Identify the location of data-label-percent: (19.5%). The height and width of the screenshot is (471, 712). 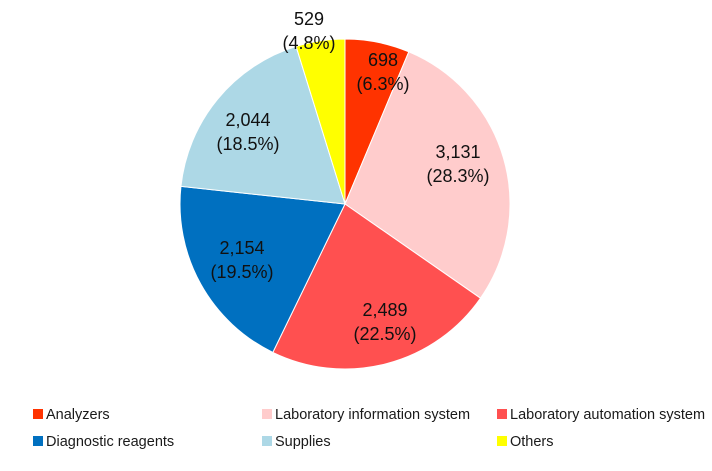
(241, 272).